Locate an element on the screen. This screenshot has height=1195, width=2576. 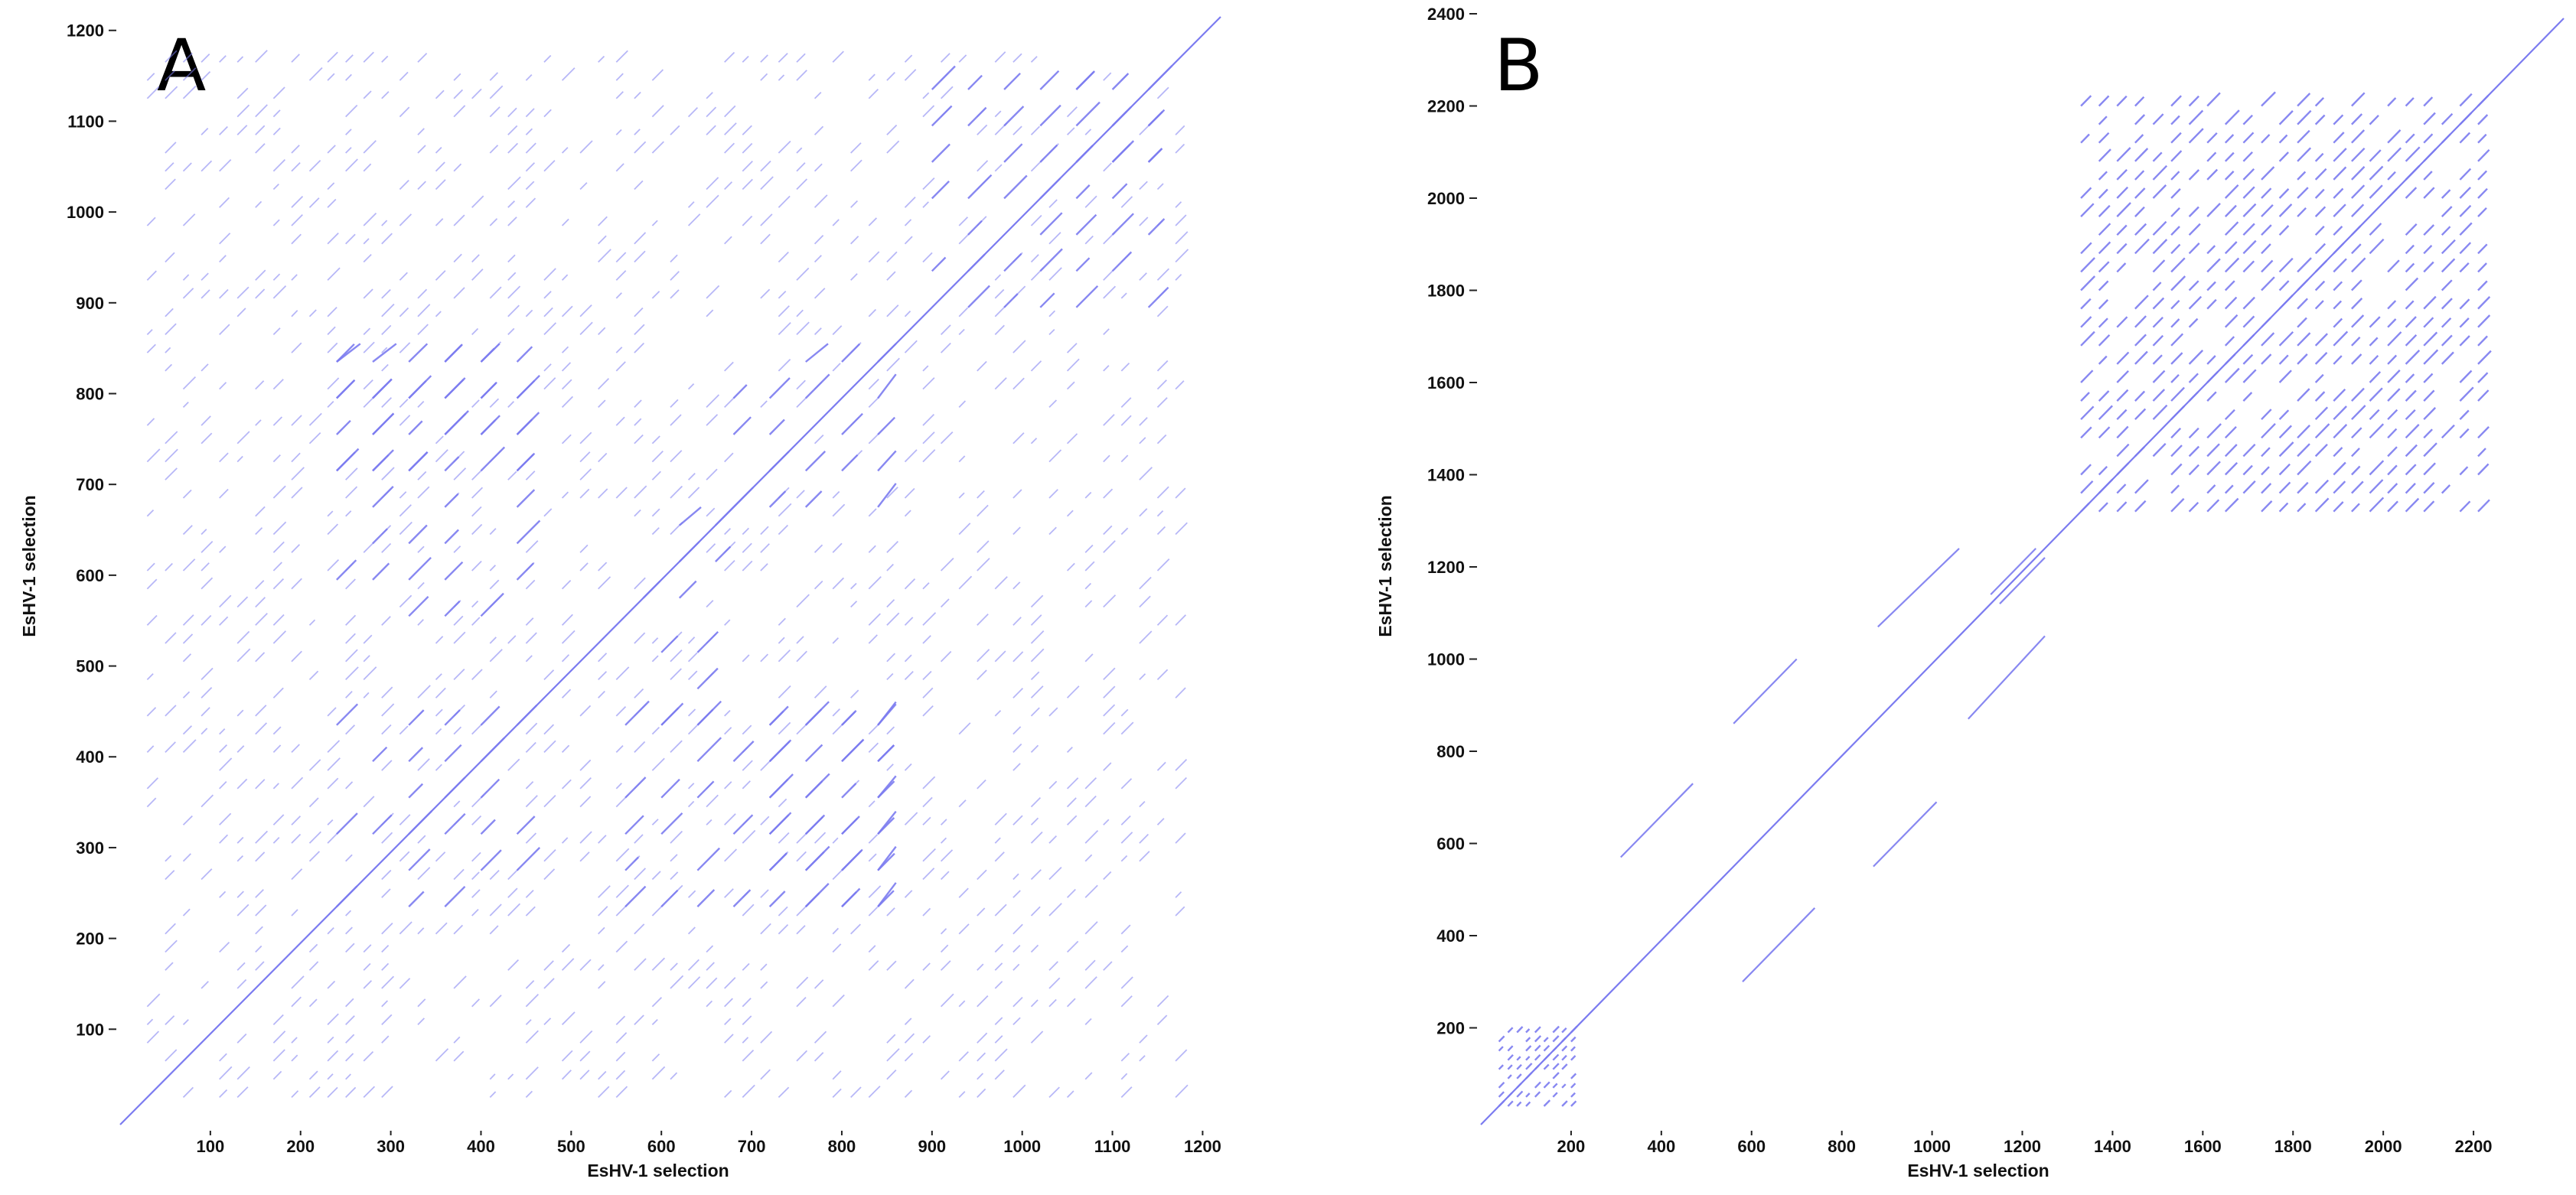
y-tick-label: 1200 is located at coordinates (85, 31).